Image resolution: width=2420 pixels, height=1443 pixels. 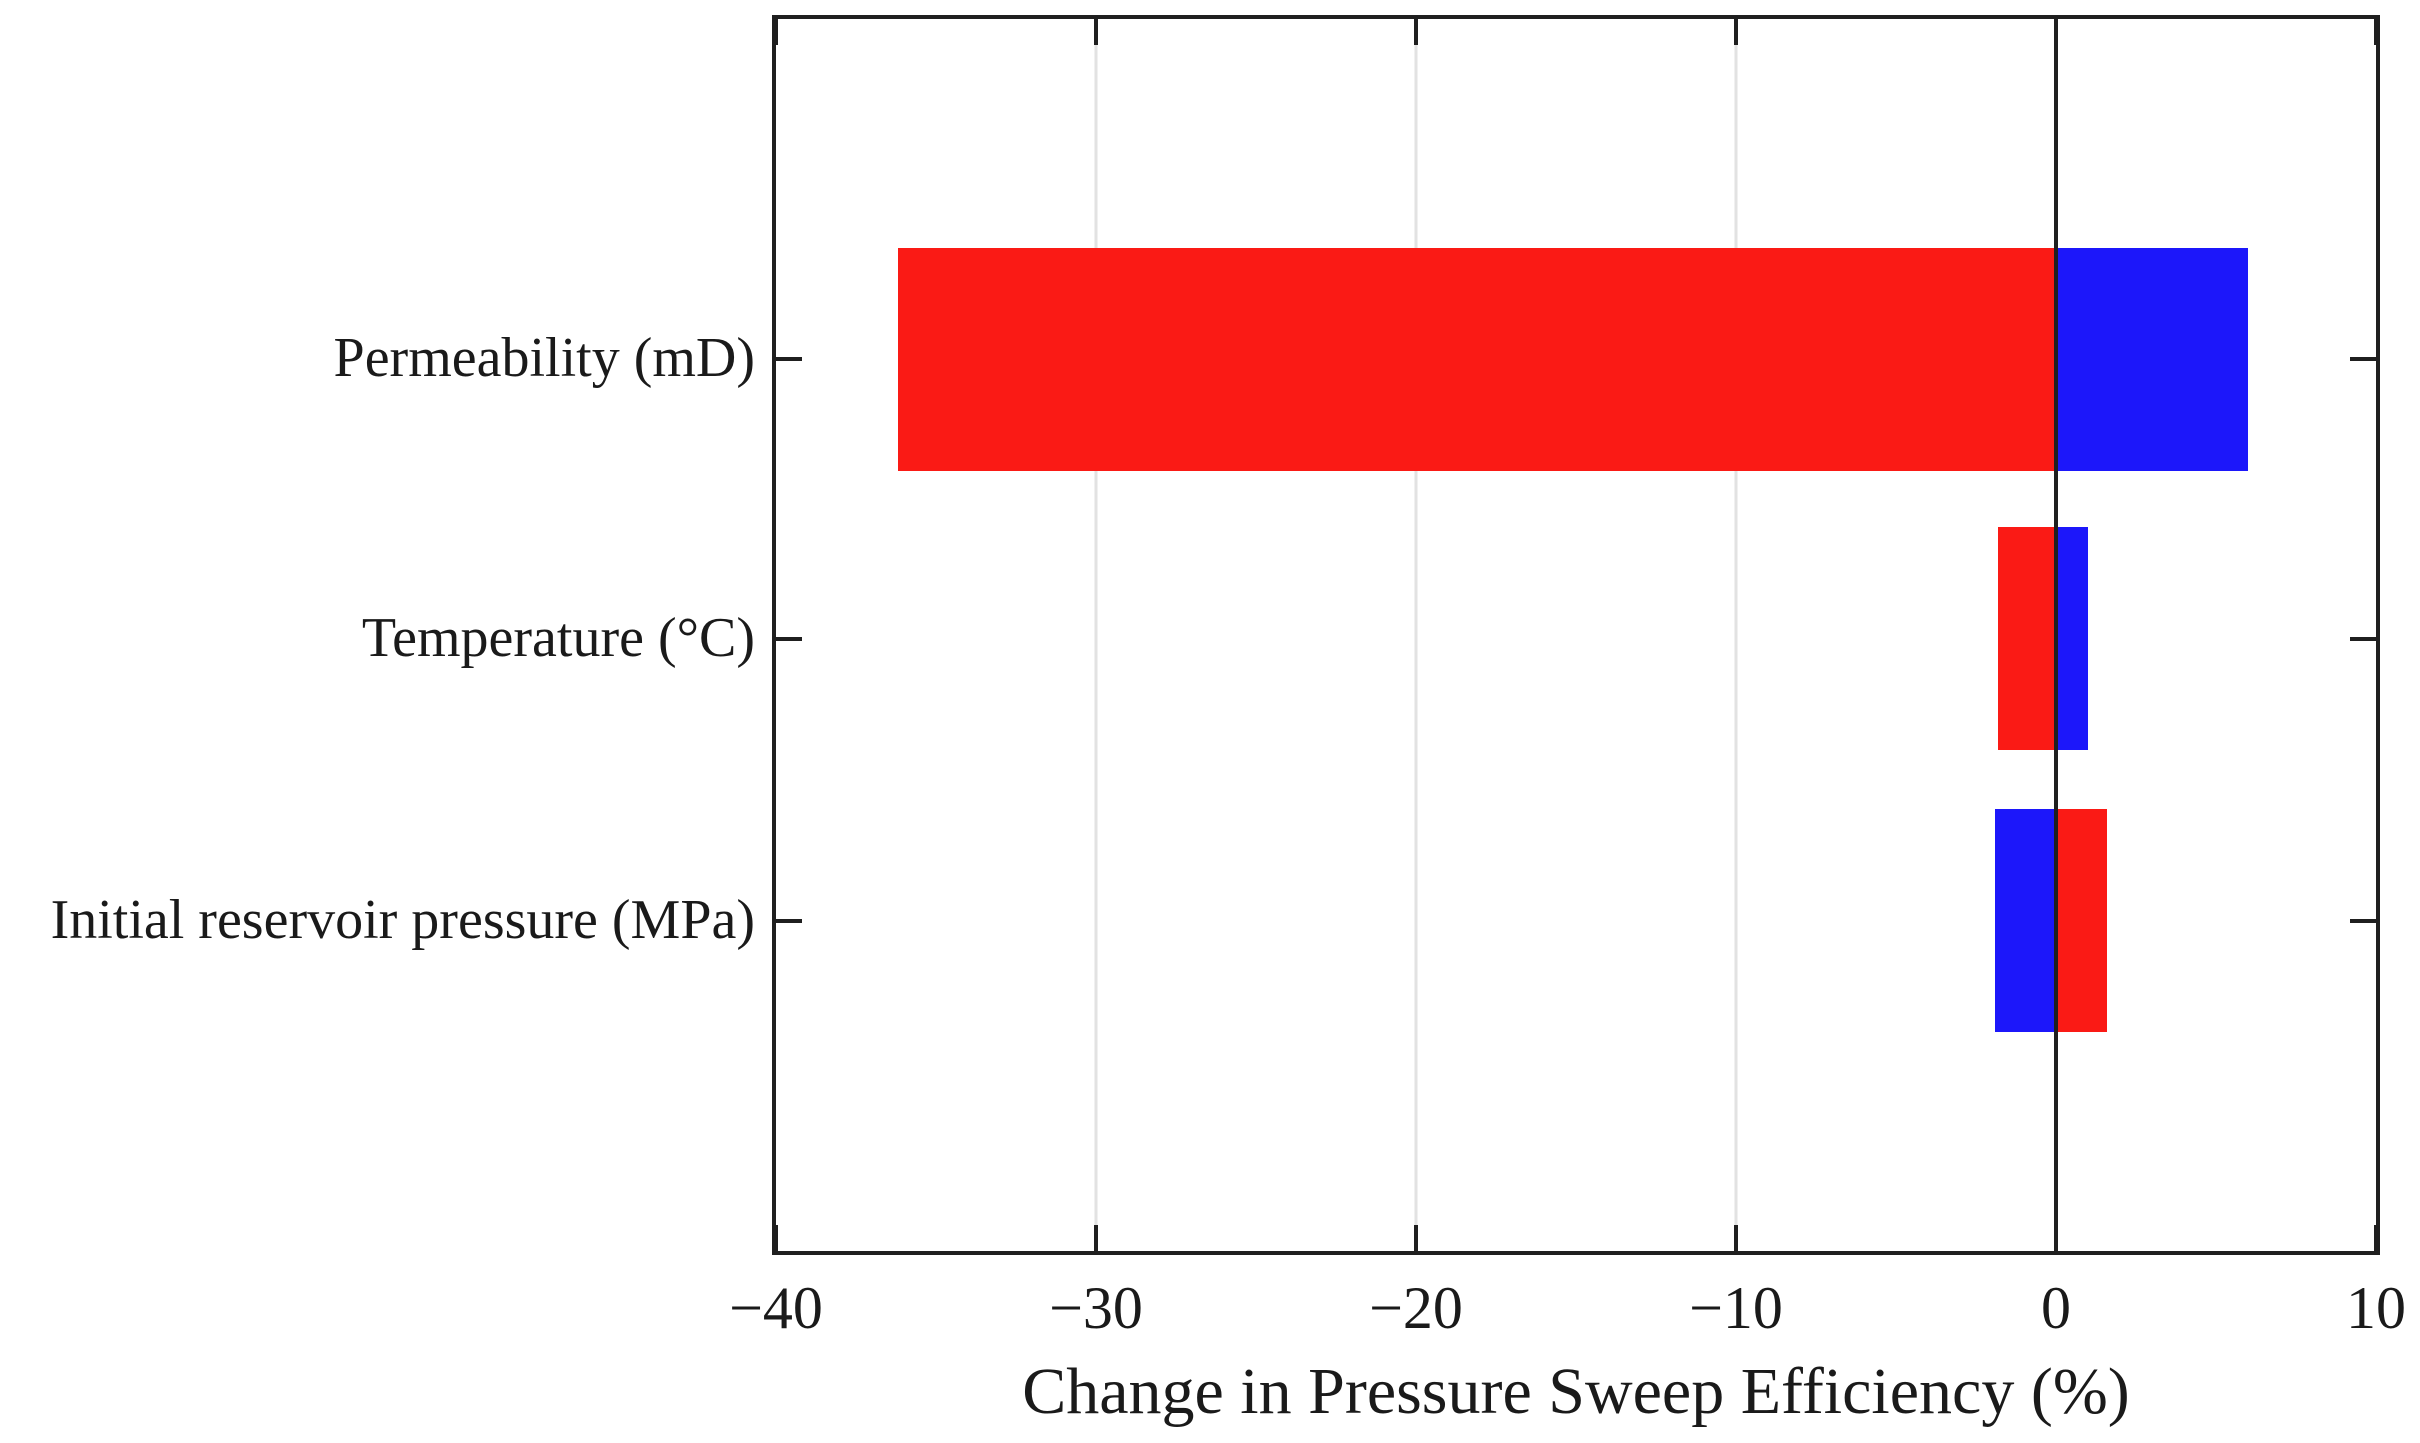 I want to click on x-tick-label: −40, so click(x=776, y=1308).